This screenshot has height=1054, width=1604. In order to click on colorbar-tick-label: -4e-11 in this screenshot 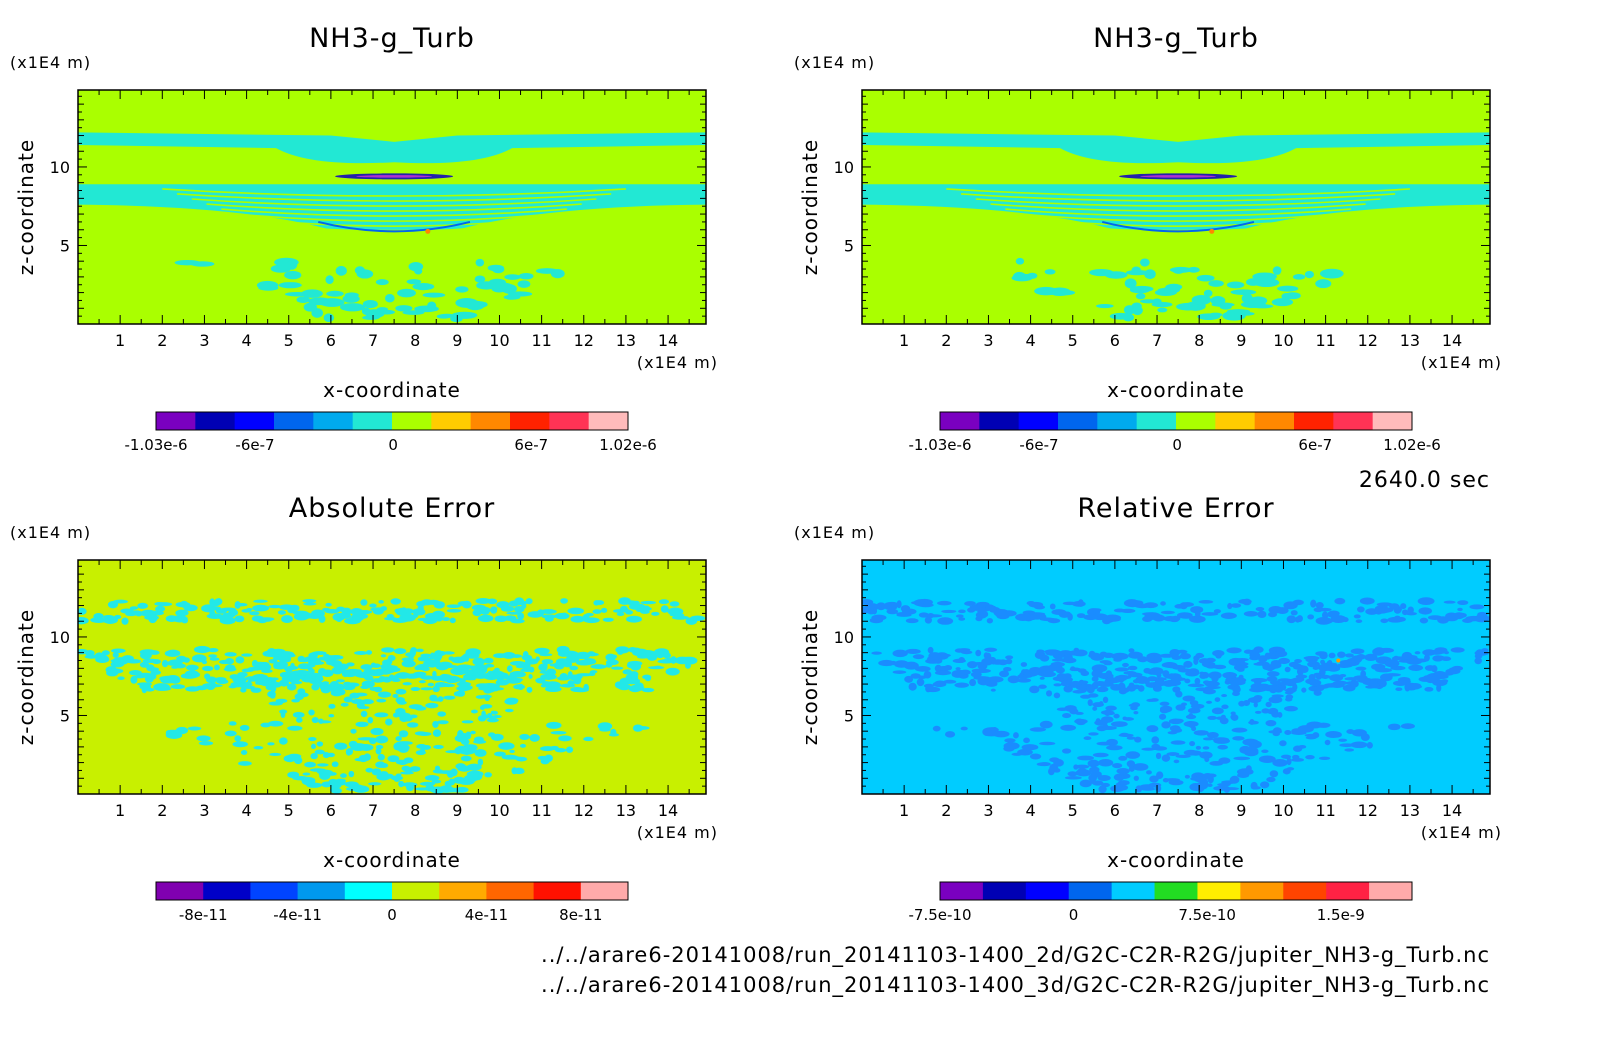, I will do `click(297, 915)`.